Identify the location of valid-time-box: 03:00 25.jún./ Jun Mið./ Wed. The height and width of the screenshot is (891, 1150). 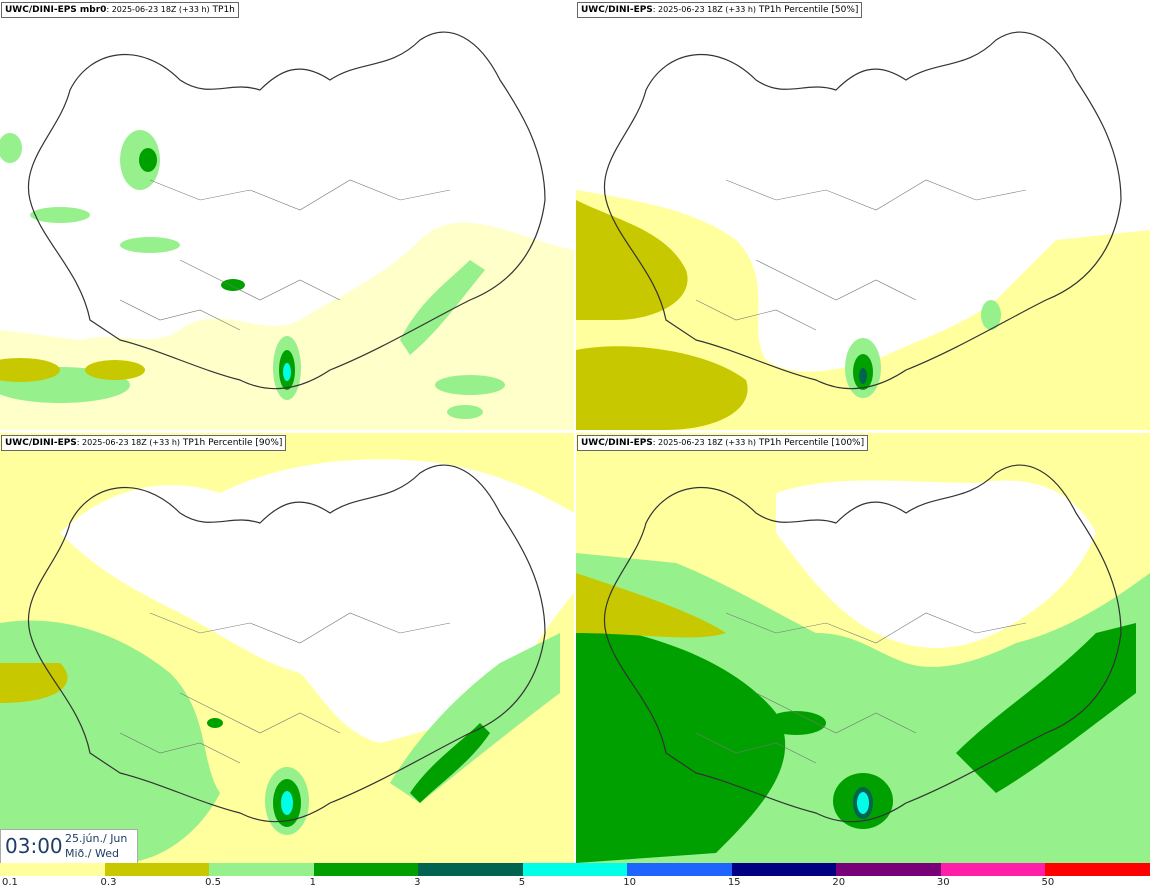
(69, 846).